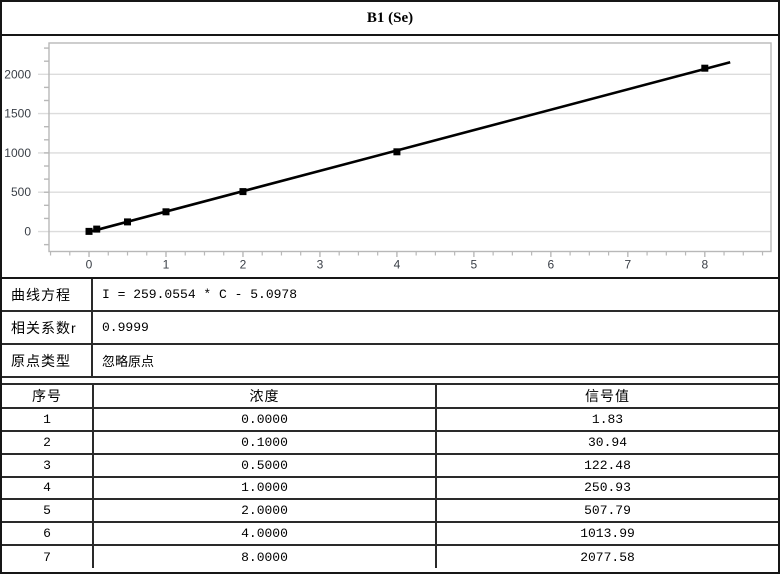 This screenshot has width=780, height=574. I want to click on concentration-cell: 2.0000, so click(264, 511).